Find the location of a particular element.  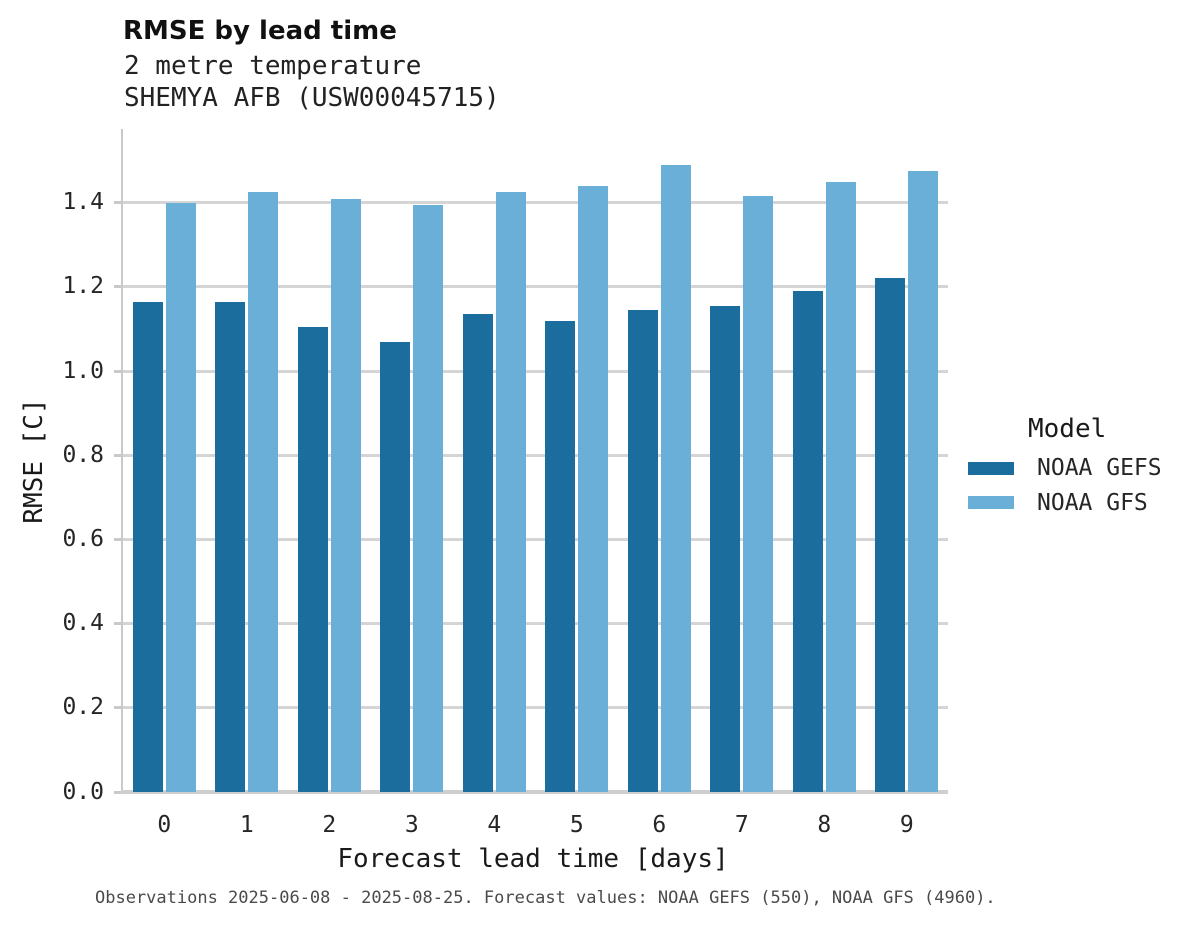

y-axis-title: RMSE [C] is located at coordinates (34, 461).